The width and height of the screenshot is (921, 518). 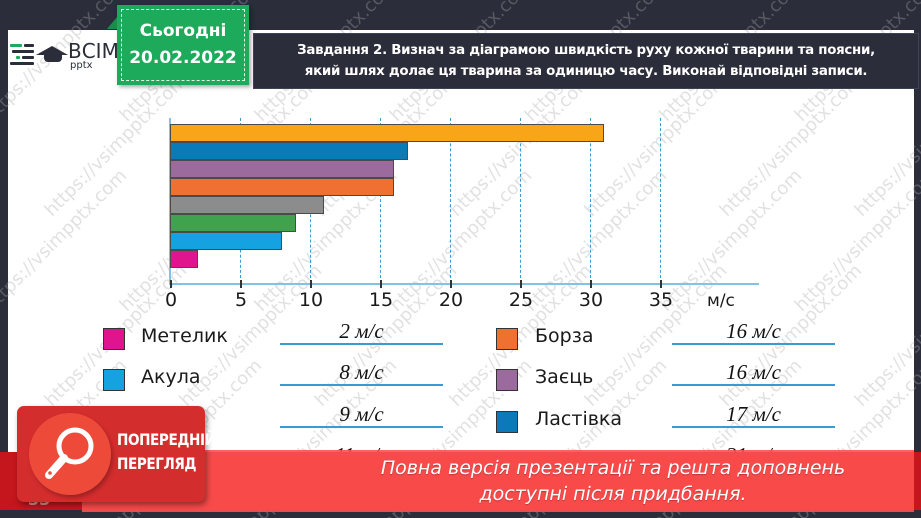 What do you see at coordinates (564, 336) in the screenshot?
I see `animal-name: Борза` at bounding box center [564, 336].